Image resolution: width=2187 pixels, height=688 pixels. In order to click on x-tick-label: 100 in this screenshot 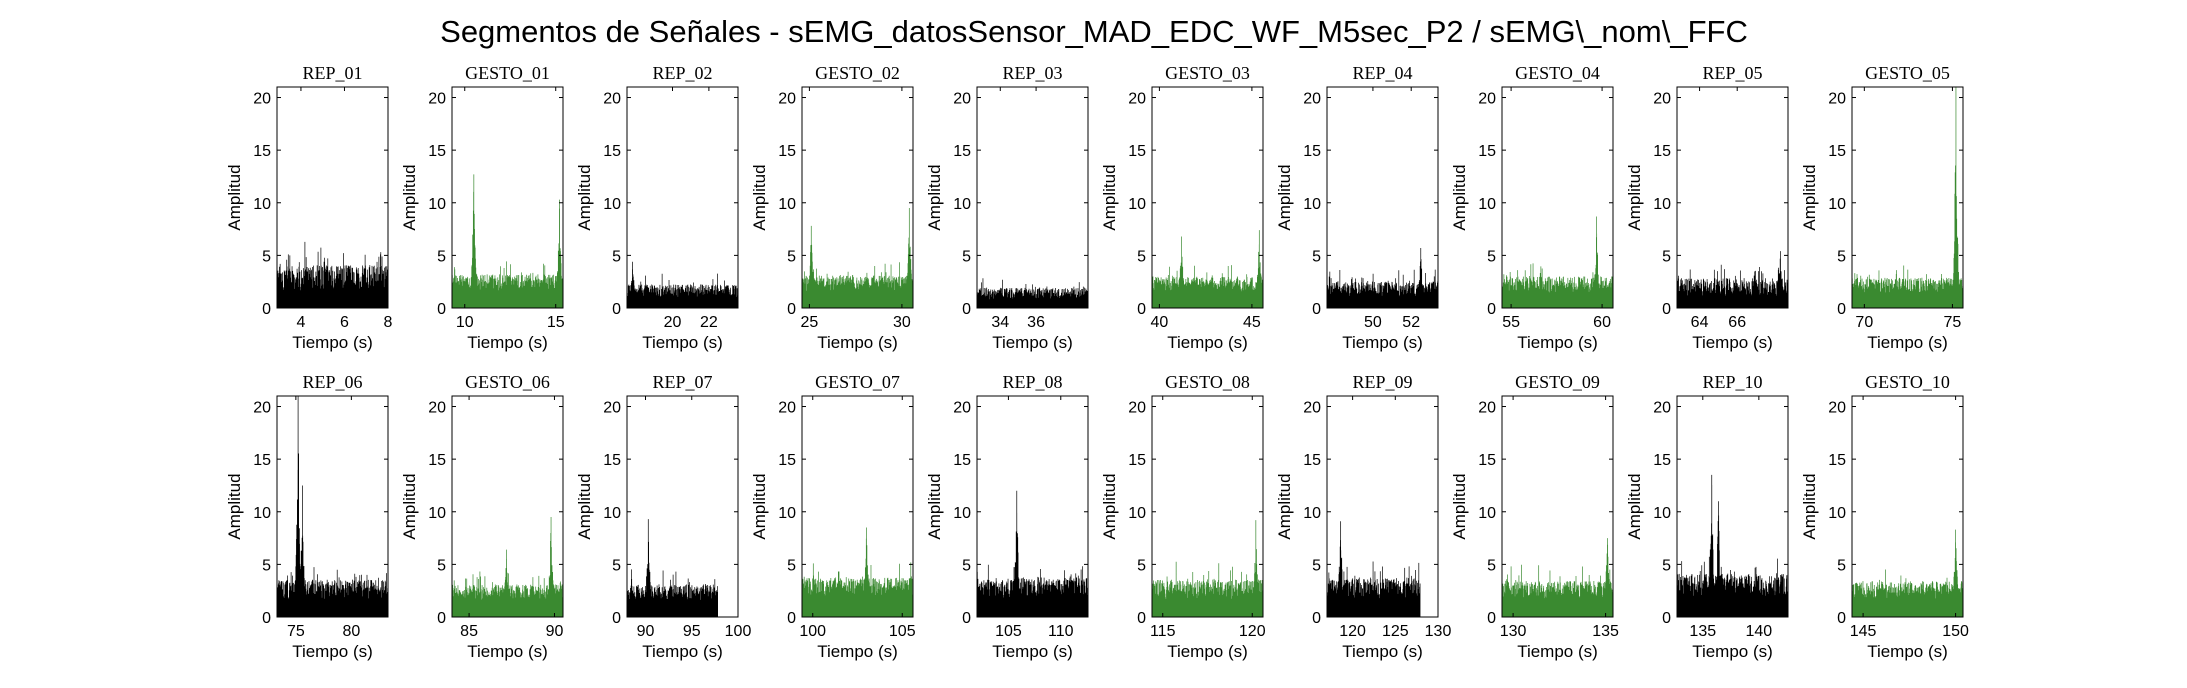, I will do `click(738, 631)`.